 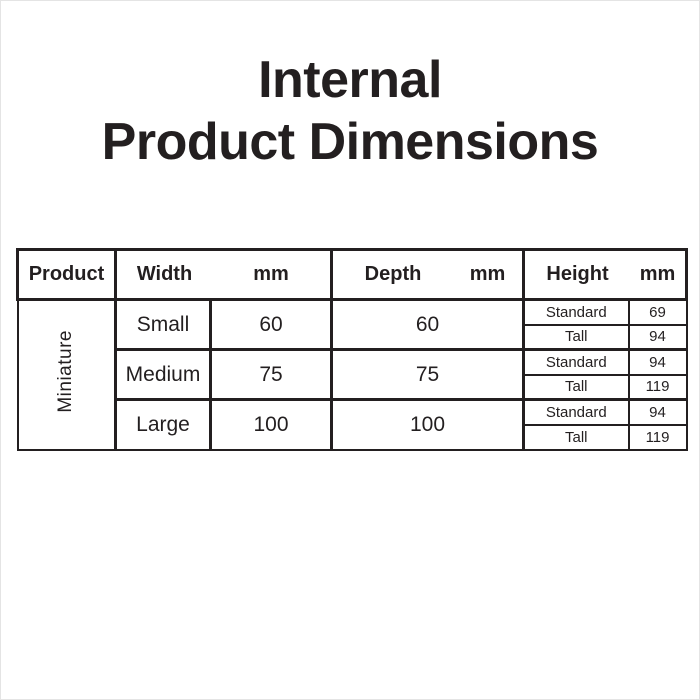 I want to click on depth-value-cell: 100, so click(x=428, y=424).